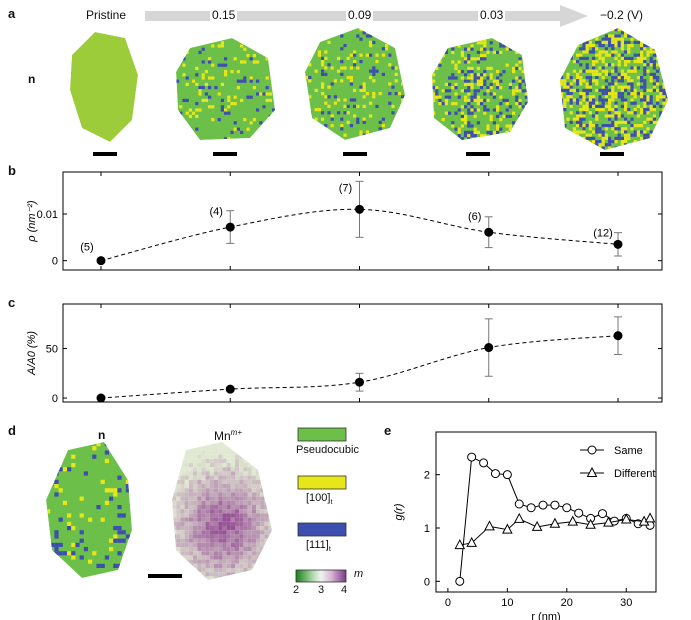 The image size is (691, 620). I want to click on stage-label-pristine: Pristine, so click(106, 15).